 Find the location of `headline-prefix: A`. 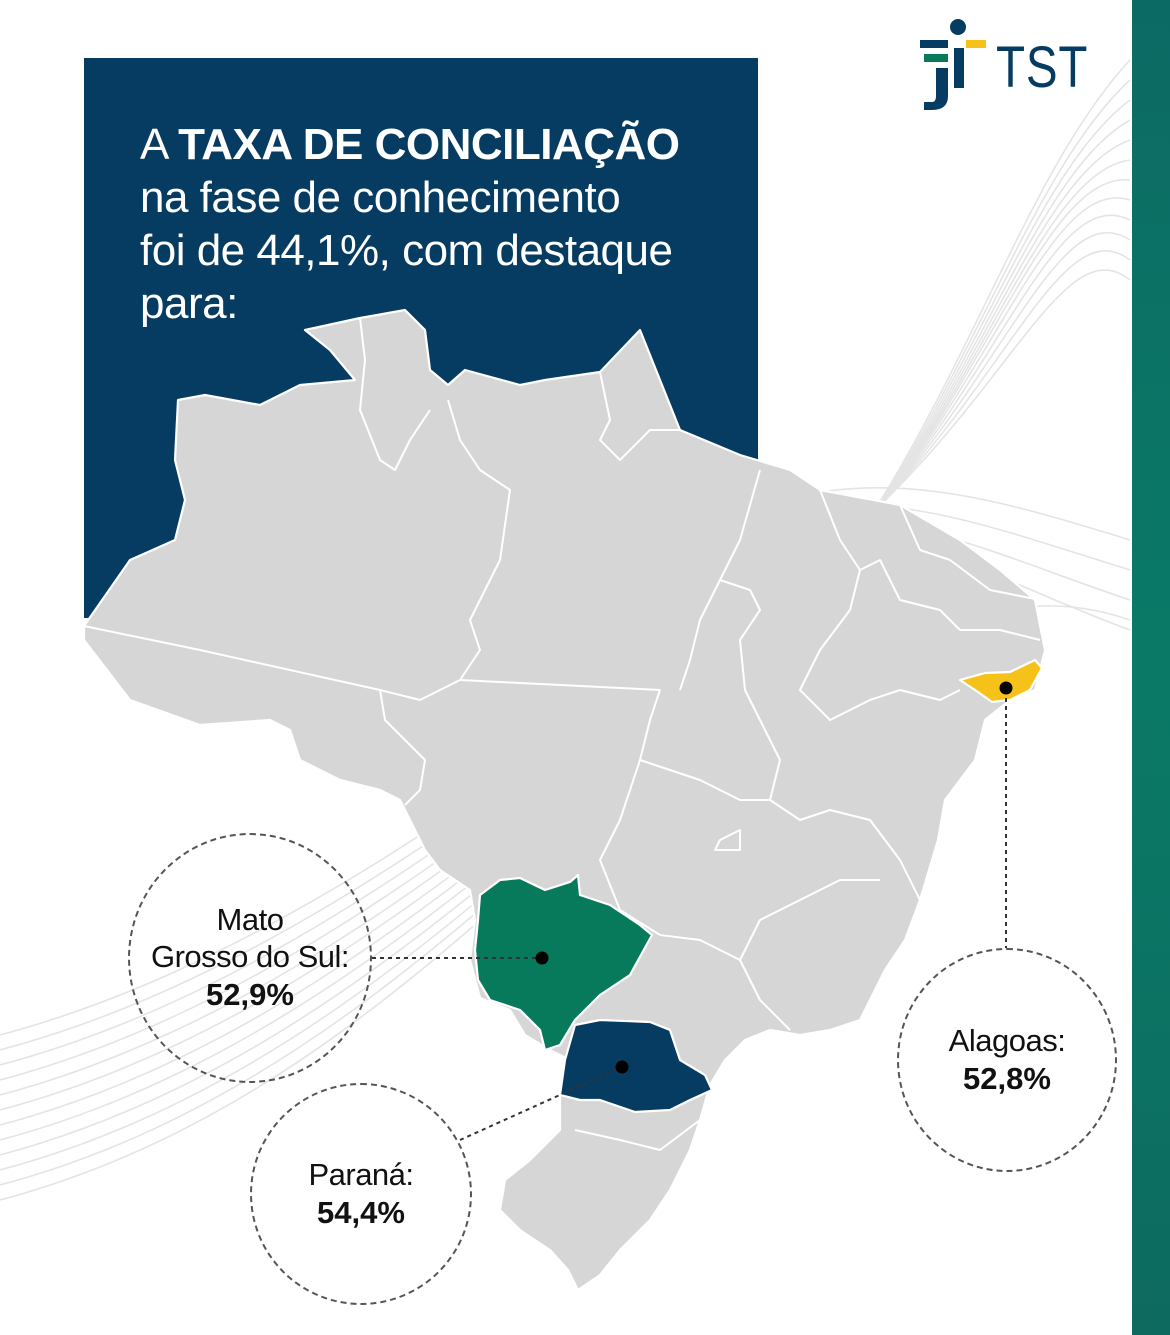

headline-prefix: A is located at coordinates (159, 144).